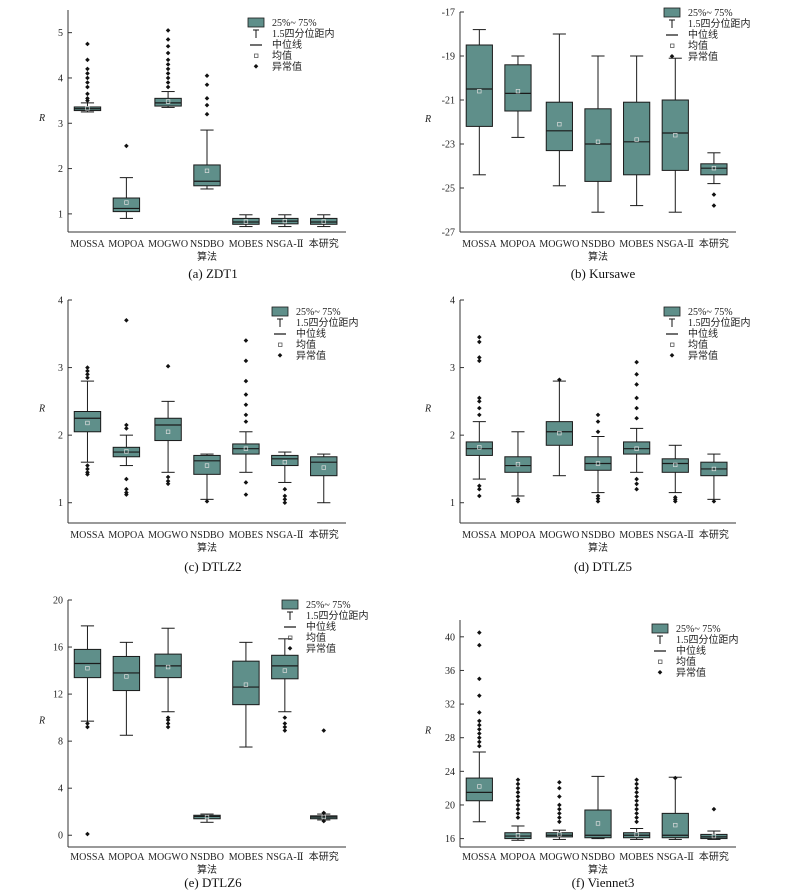 This screenshot has height=893, width=800. Describe the element at coordinates (287, 66) in the screenshot. I see `legend-outlier-label: 异常值` at that location.